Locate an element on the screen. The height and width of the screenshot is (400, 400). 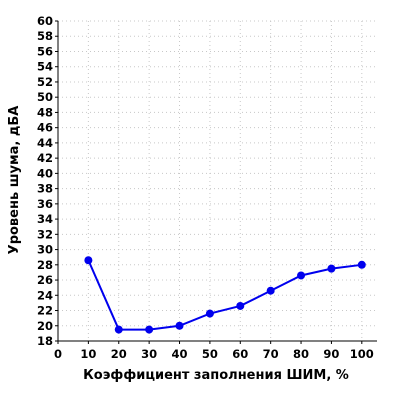
series-line is located at coordinates (224, 295).